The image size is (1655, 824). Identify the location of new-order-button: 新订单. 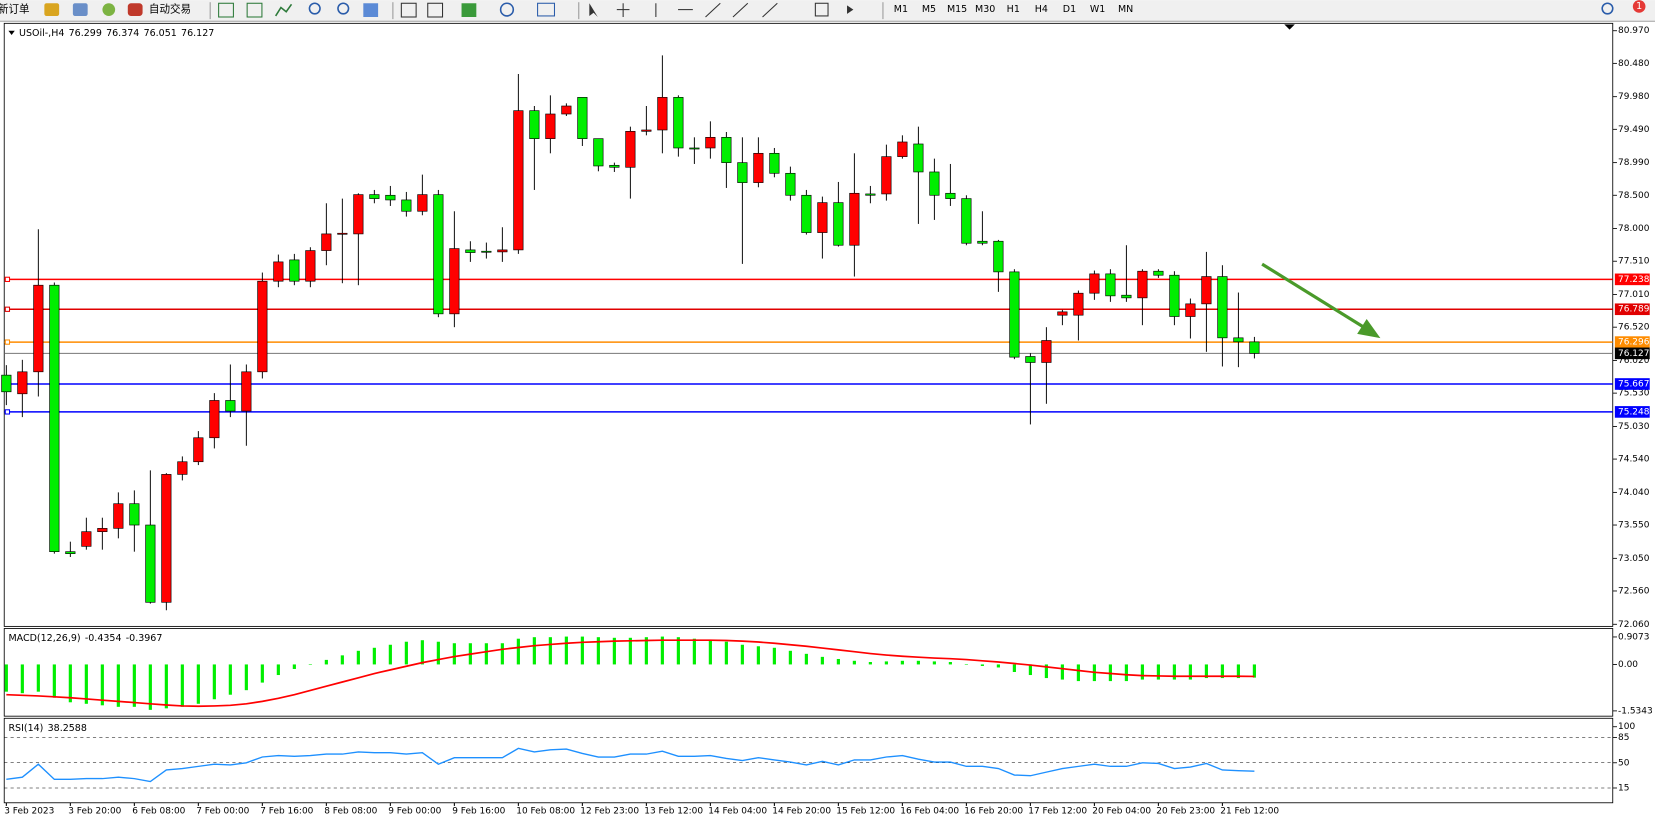
(15, 9).